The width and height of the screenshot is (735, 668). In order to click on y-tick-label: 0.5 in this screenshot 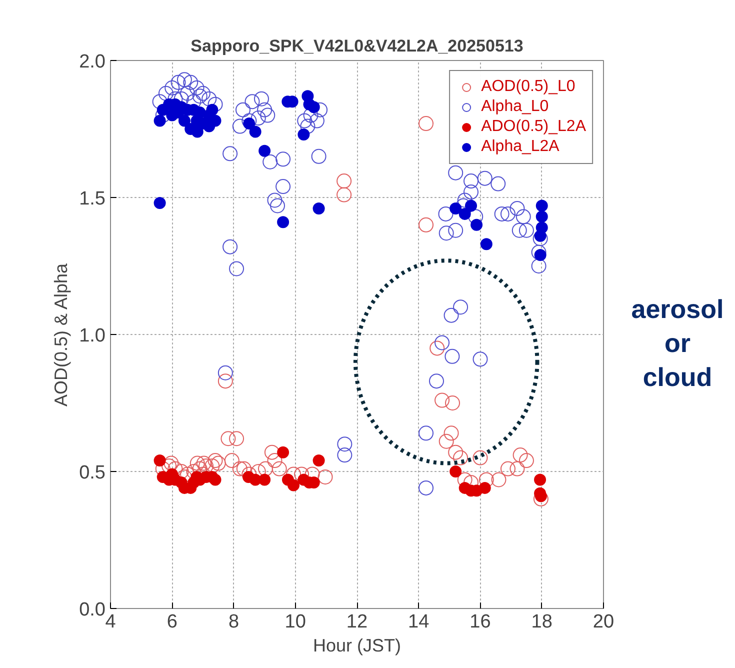, I will do `click(92, 473)`.